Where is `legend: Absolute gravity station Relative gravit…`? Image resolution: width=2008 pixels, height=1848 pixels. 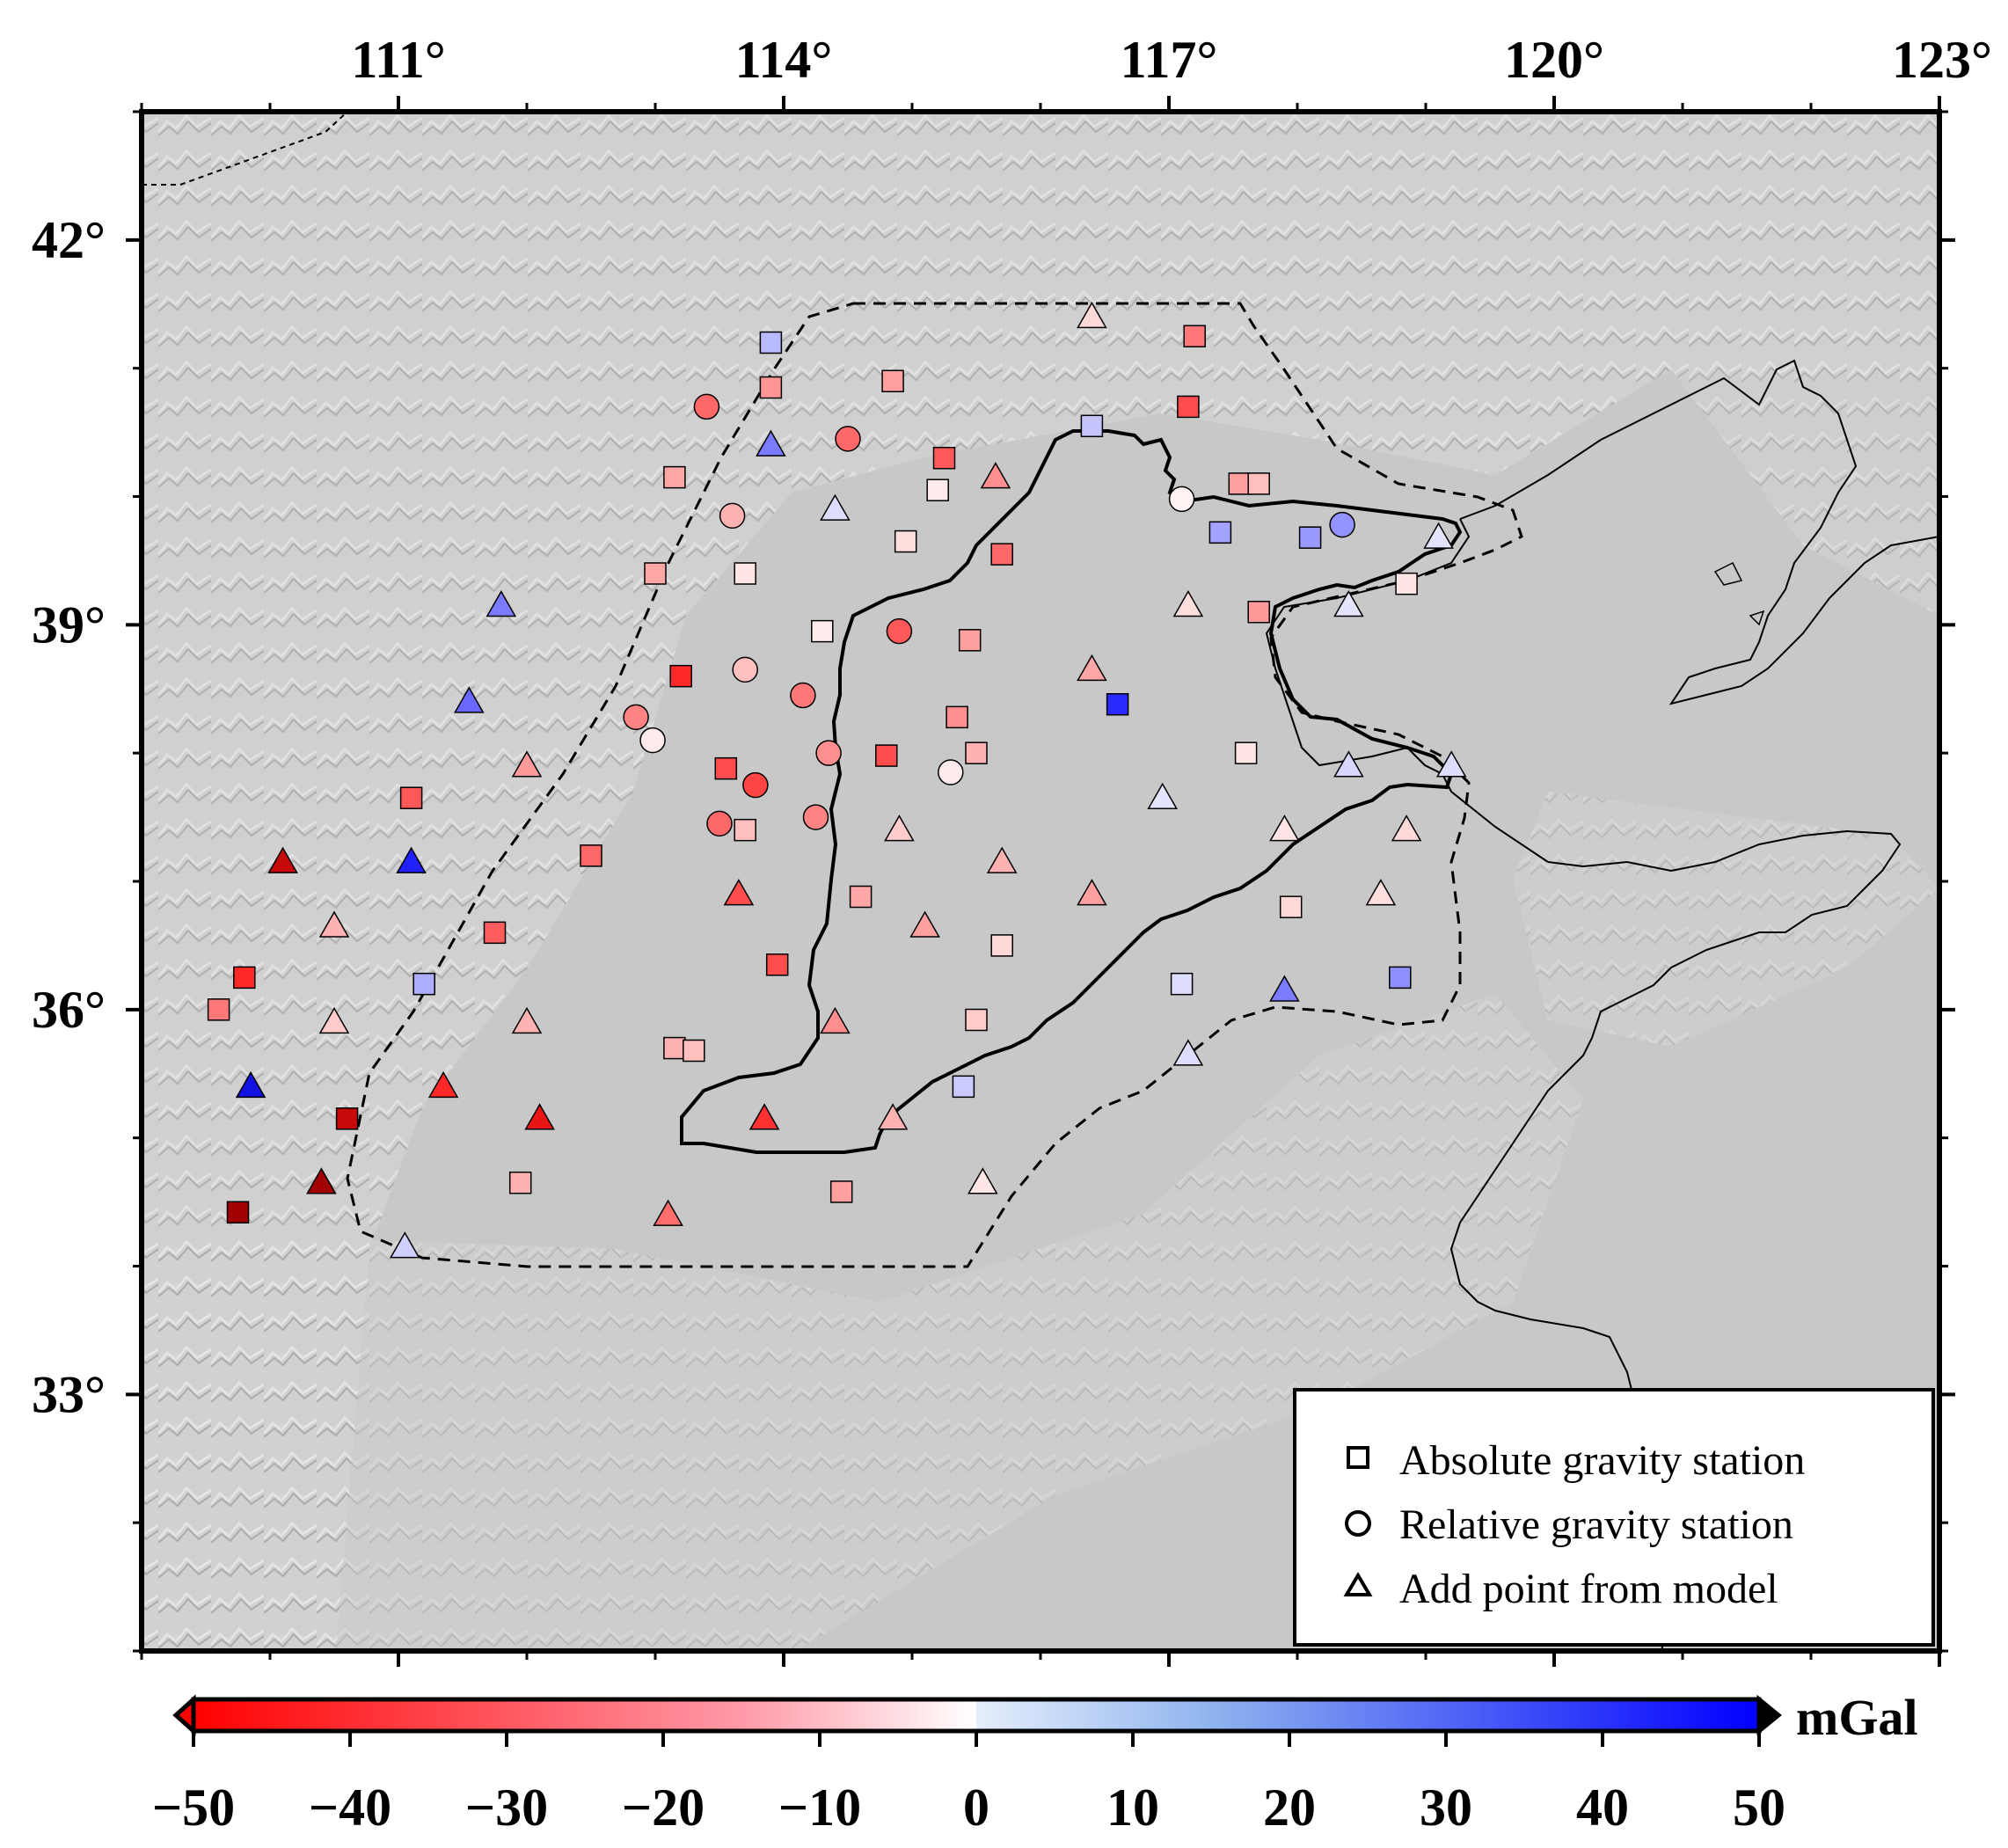
legend: Absolute gravity station Relative gravit… is located at coordinates (1614, 1517).